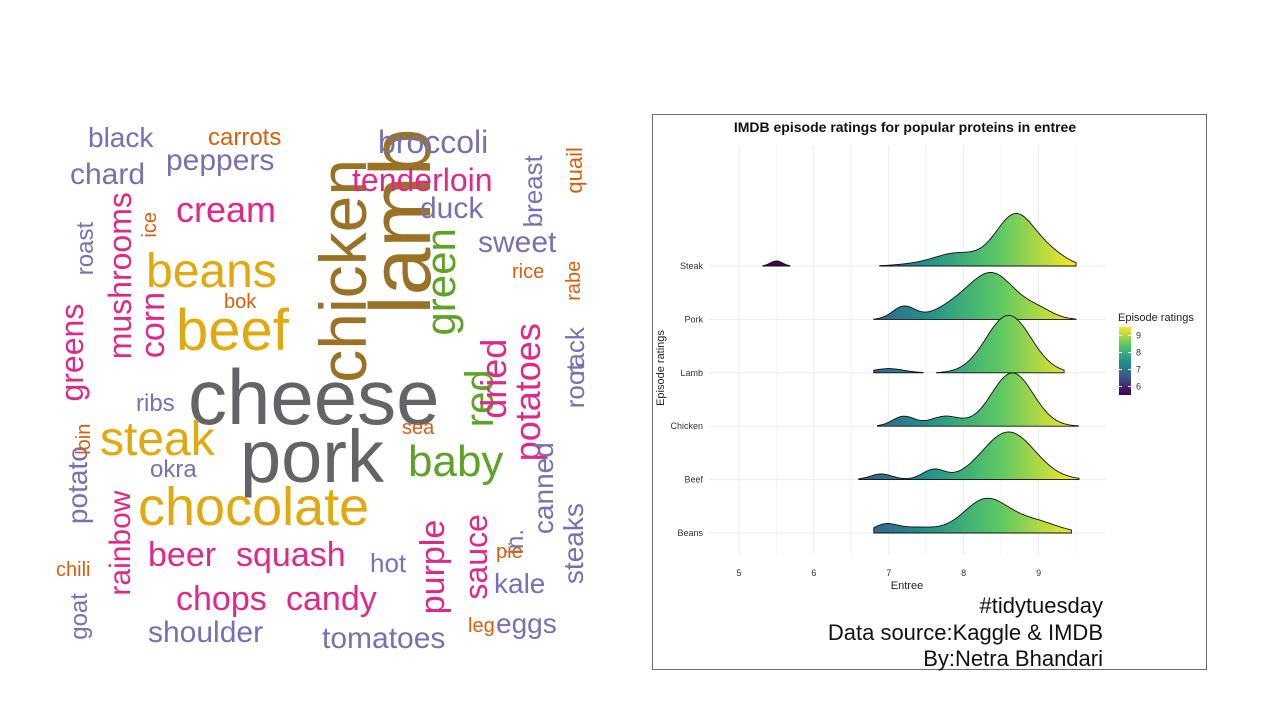 Image resolution: width=1280 pixels, height=720 pixels. I want to click on word-sauce: sauce, so click(476, 557).